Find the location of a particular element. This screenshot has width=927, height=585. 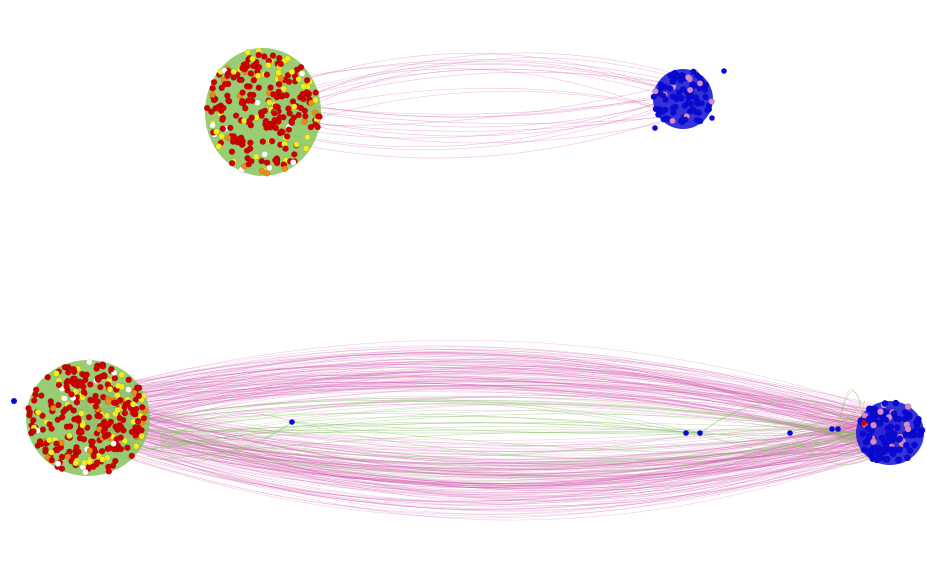

bottom-bridge-edges is located at coordinates (505, 434).